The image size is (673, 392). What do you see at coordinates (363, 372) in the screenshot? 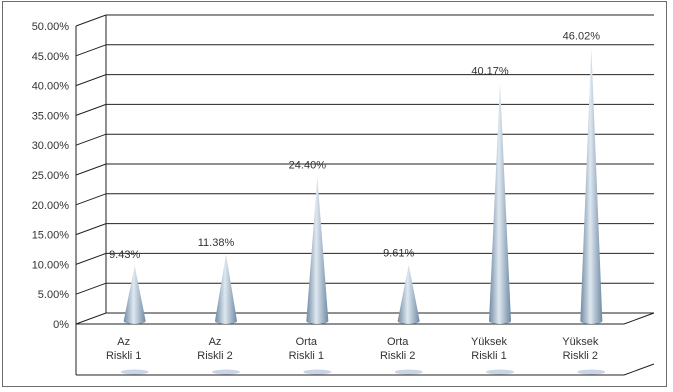
I see `cone-shadows` at bounding box center [363, 372].